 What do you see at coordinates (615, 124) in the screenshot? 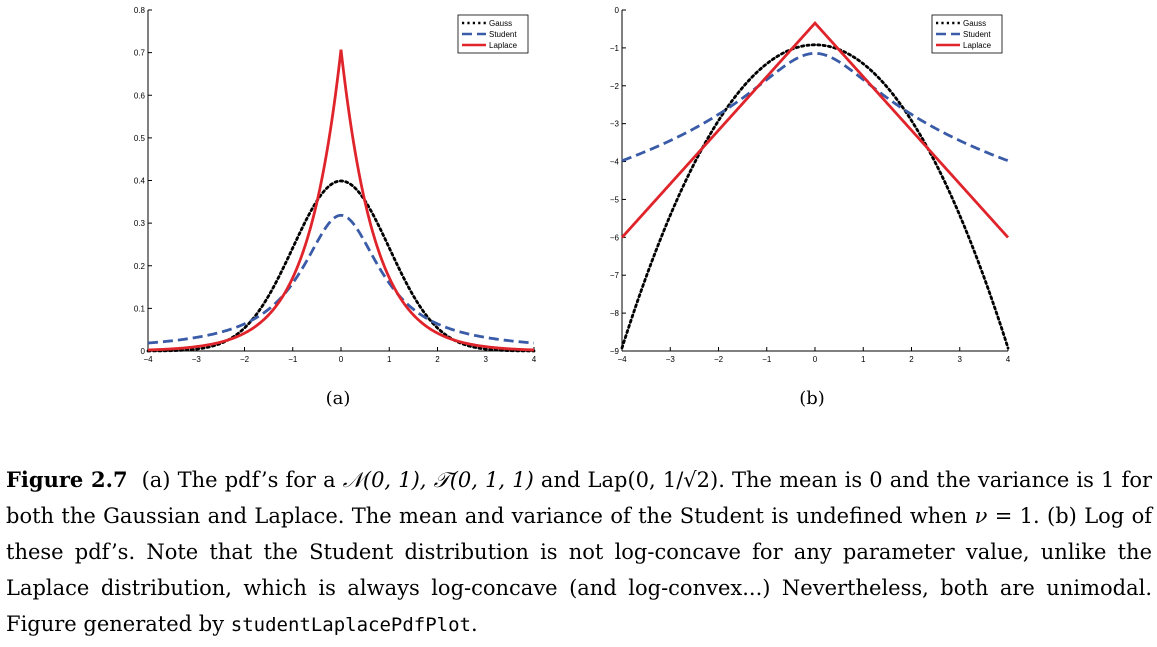
I see `y-tick-label: −3` at bounding box center [615, 124].